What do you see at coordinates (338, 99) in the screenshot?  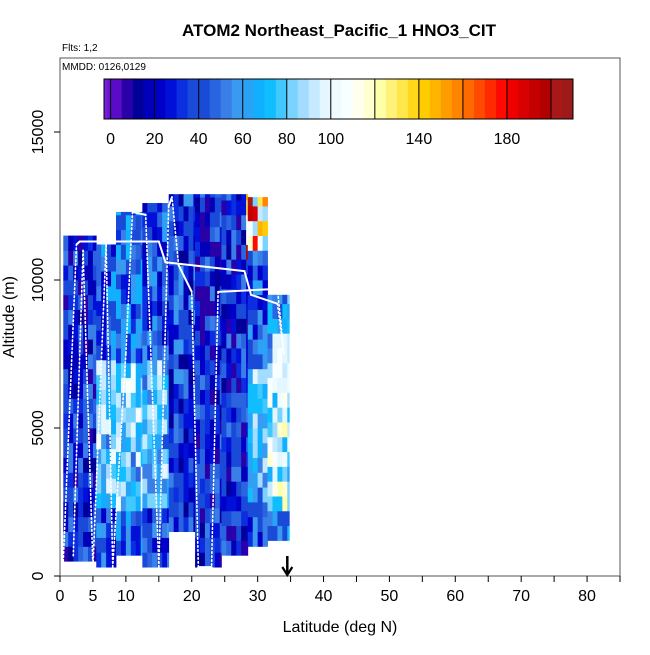 I see `colorbar-frame` at bounding box center [338, 99].